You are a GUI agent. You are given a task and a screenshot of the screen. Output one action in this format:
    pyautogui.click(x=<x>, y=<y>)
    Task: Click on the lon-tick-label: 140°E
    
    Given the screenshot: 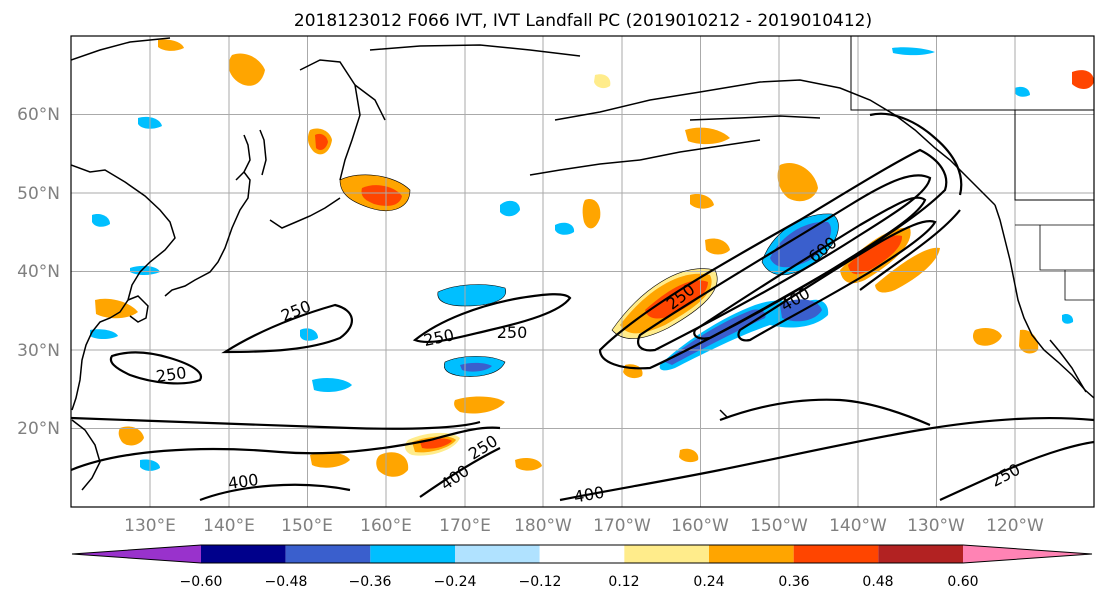 What is the action you would take?
    pyautogui.click(x=229, y=526)
    